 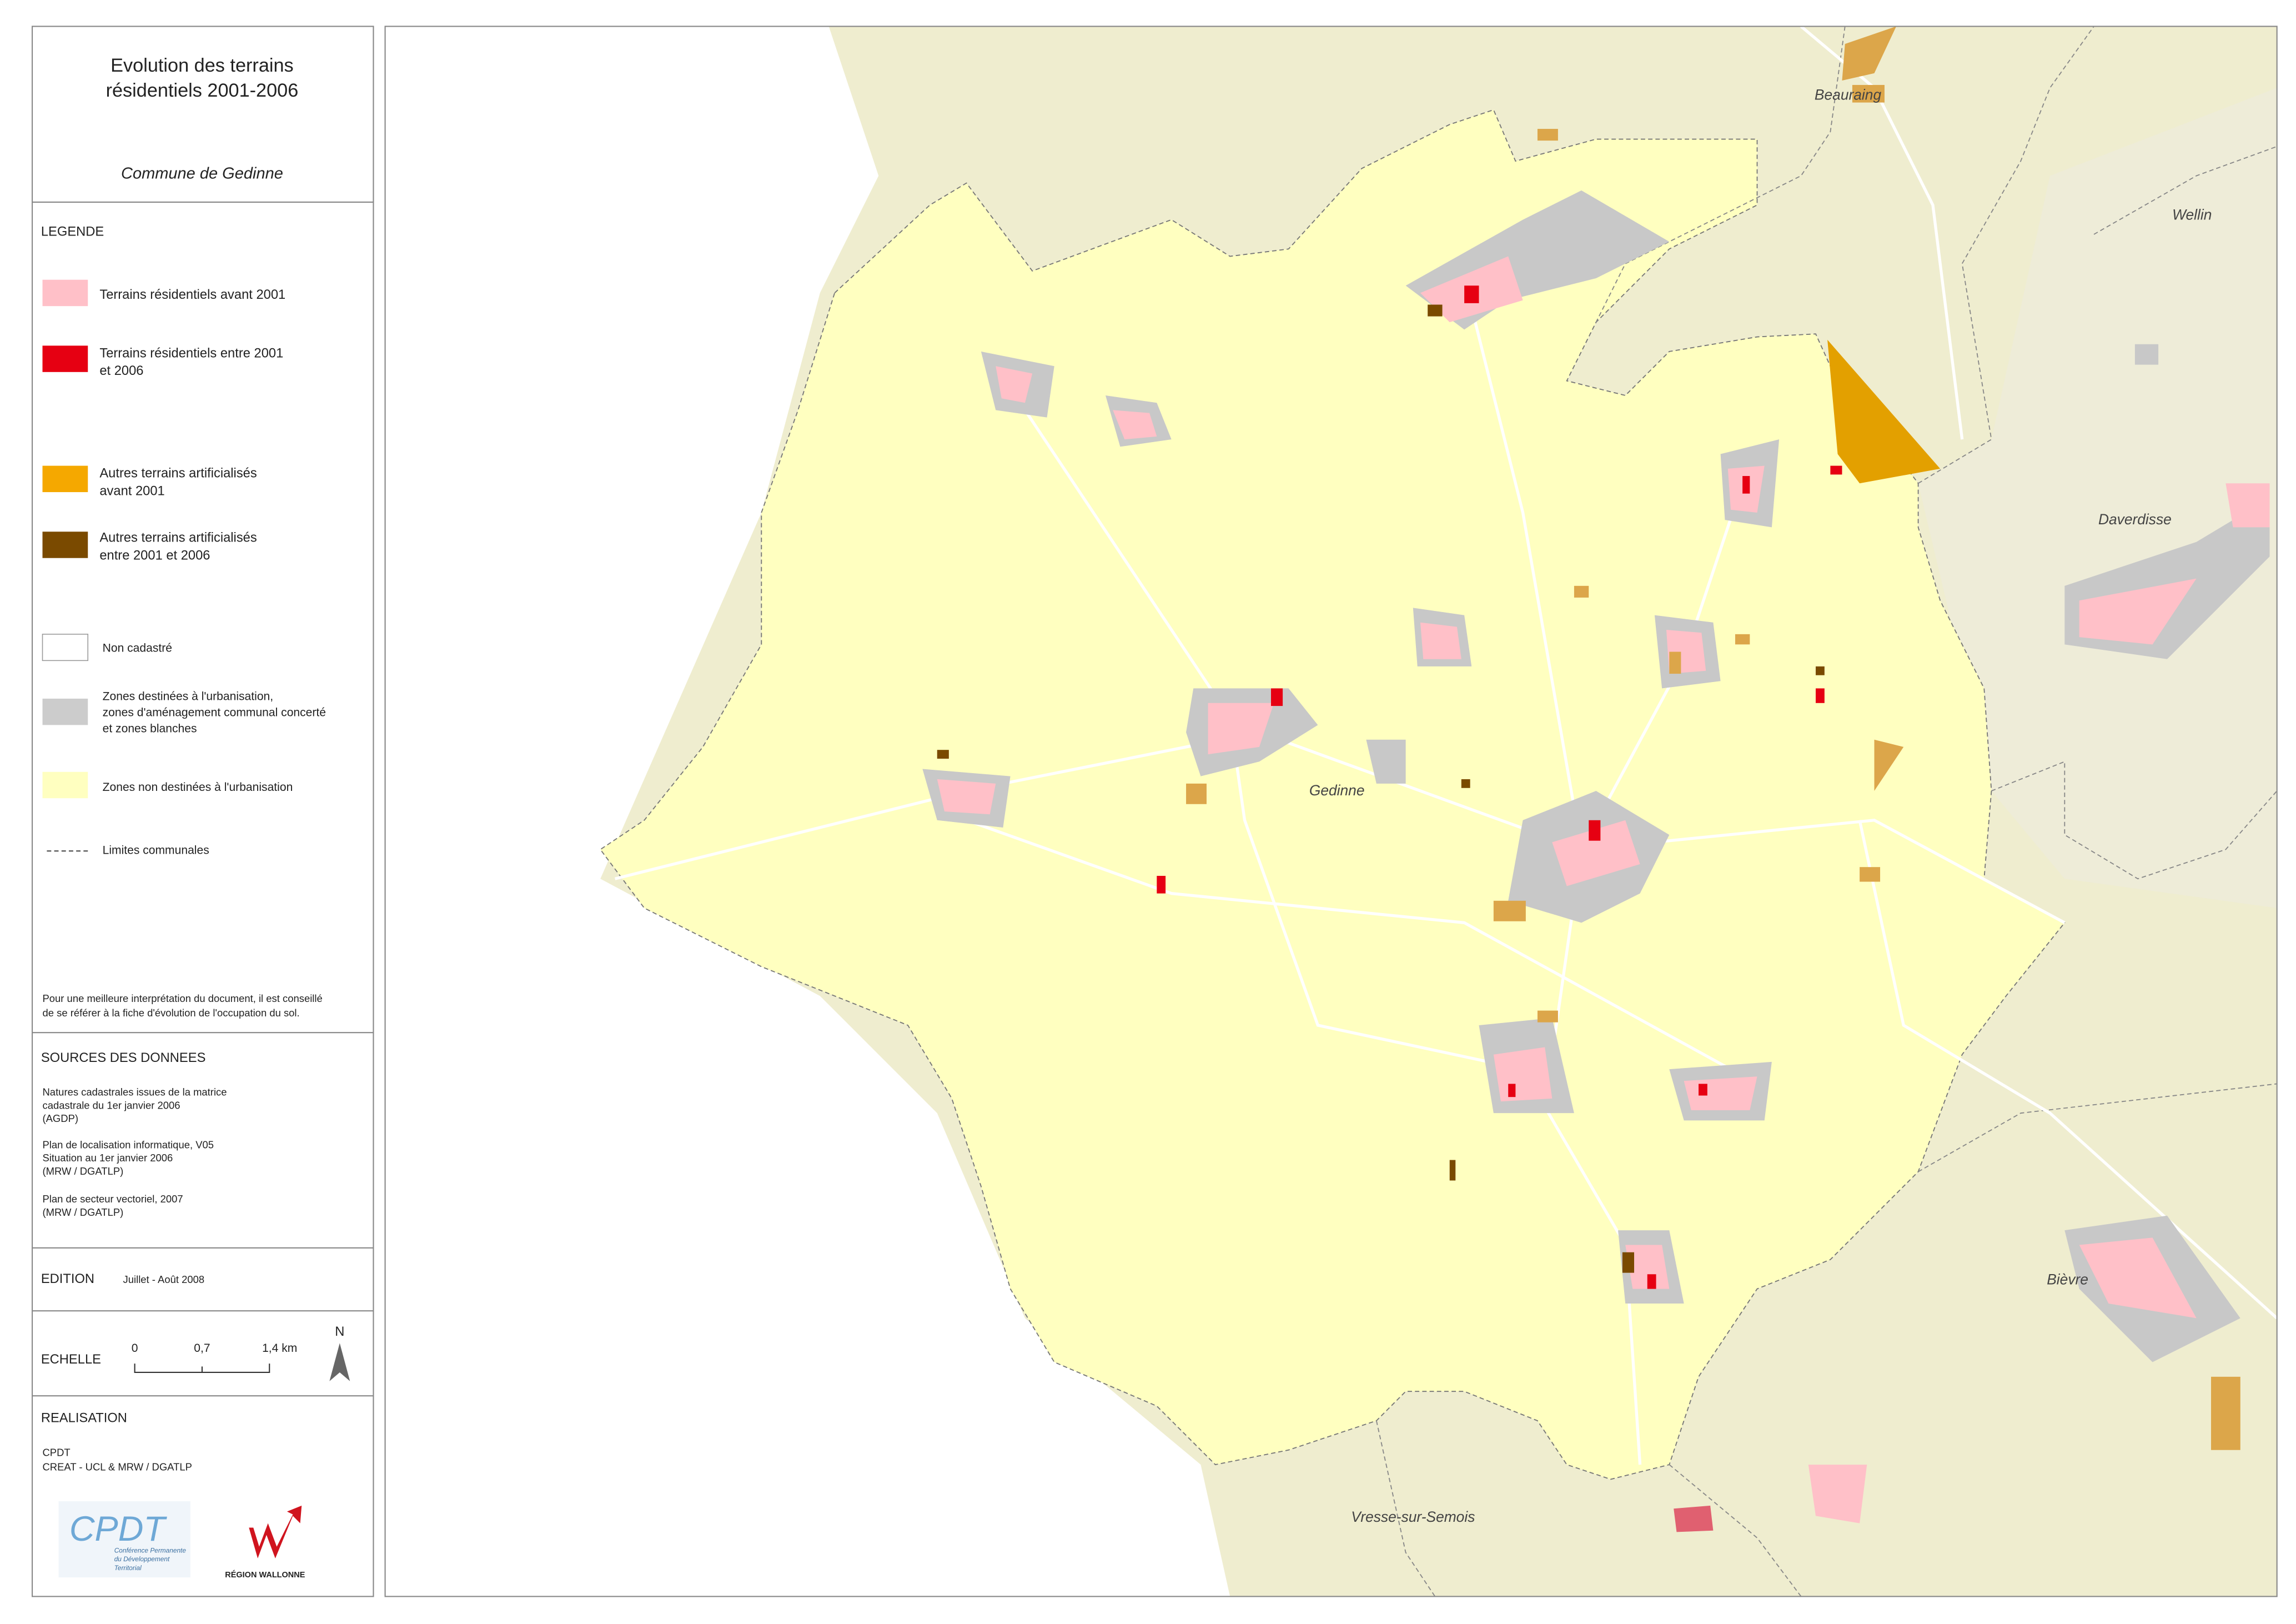 I want to click on scale-bar, so click(x=202, y=1369).